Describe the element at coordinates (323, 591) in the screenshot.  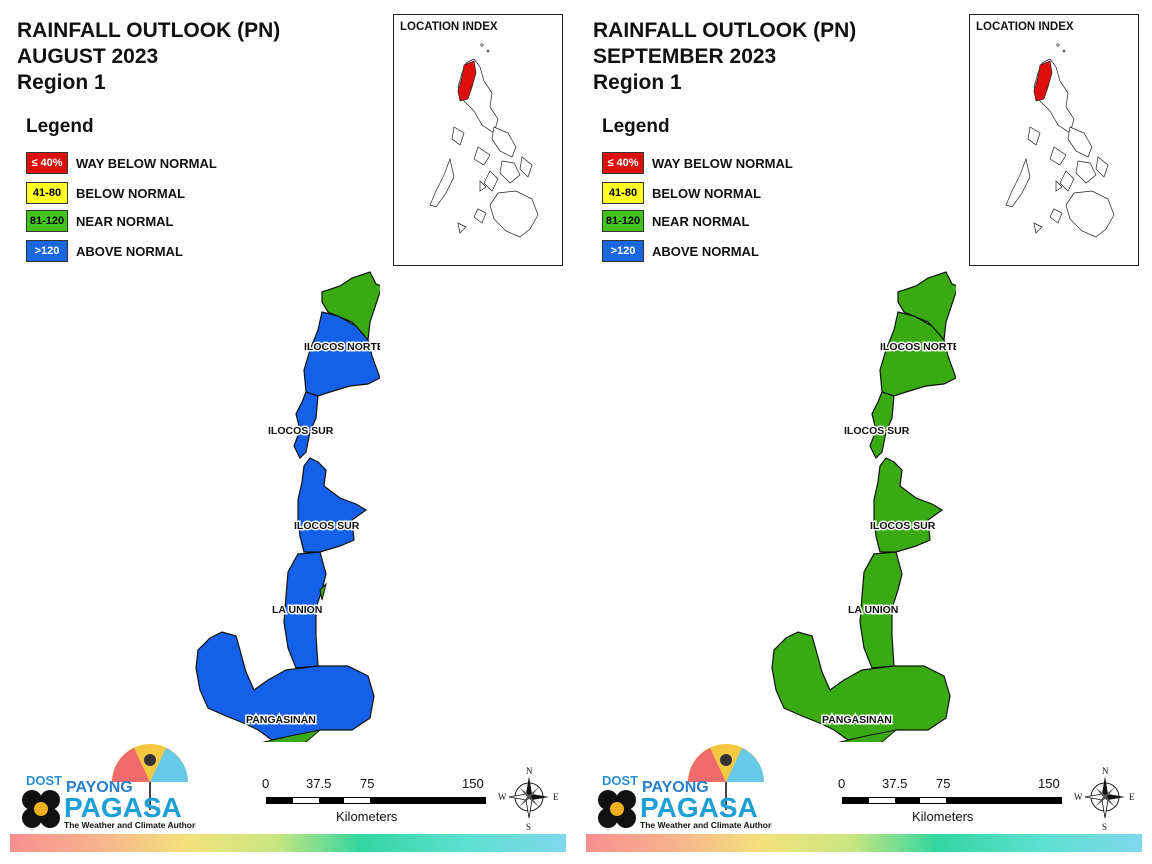
I see `la-union-east-patch` at that location.